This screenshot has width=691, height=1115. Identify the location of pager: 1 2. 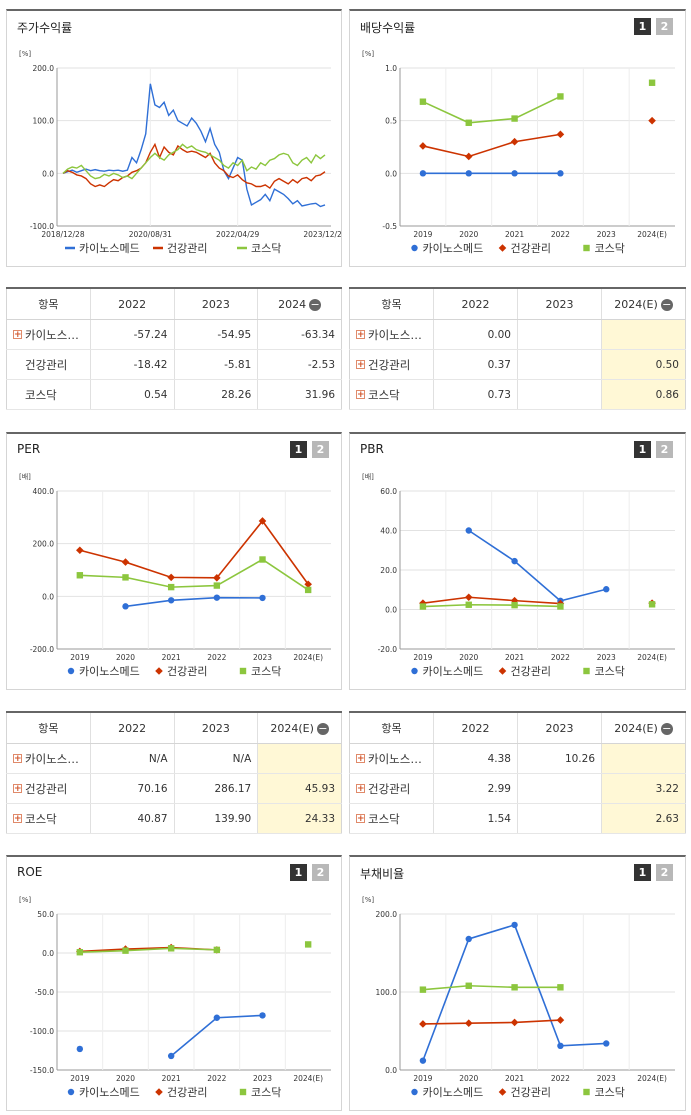
(653, 872).